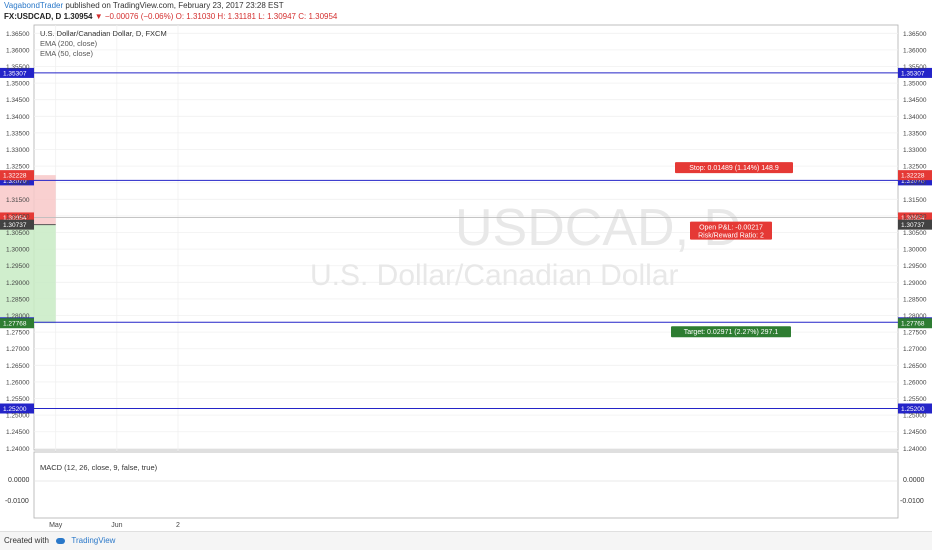 Image resolution: width=932 pixels, height=550 pixels. I want to click on y-tick-label-left: 1.30000, so click(18, 250).